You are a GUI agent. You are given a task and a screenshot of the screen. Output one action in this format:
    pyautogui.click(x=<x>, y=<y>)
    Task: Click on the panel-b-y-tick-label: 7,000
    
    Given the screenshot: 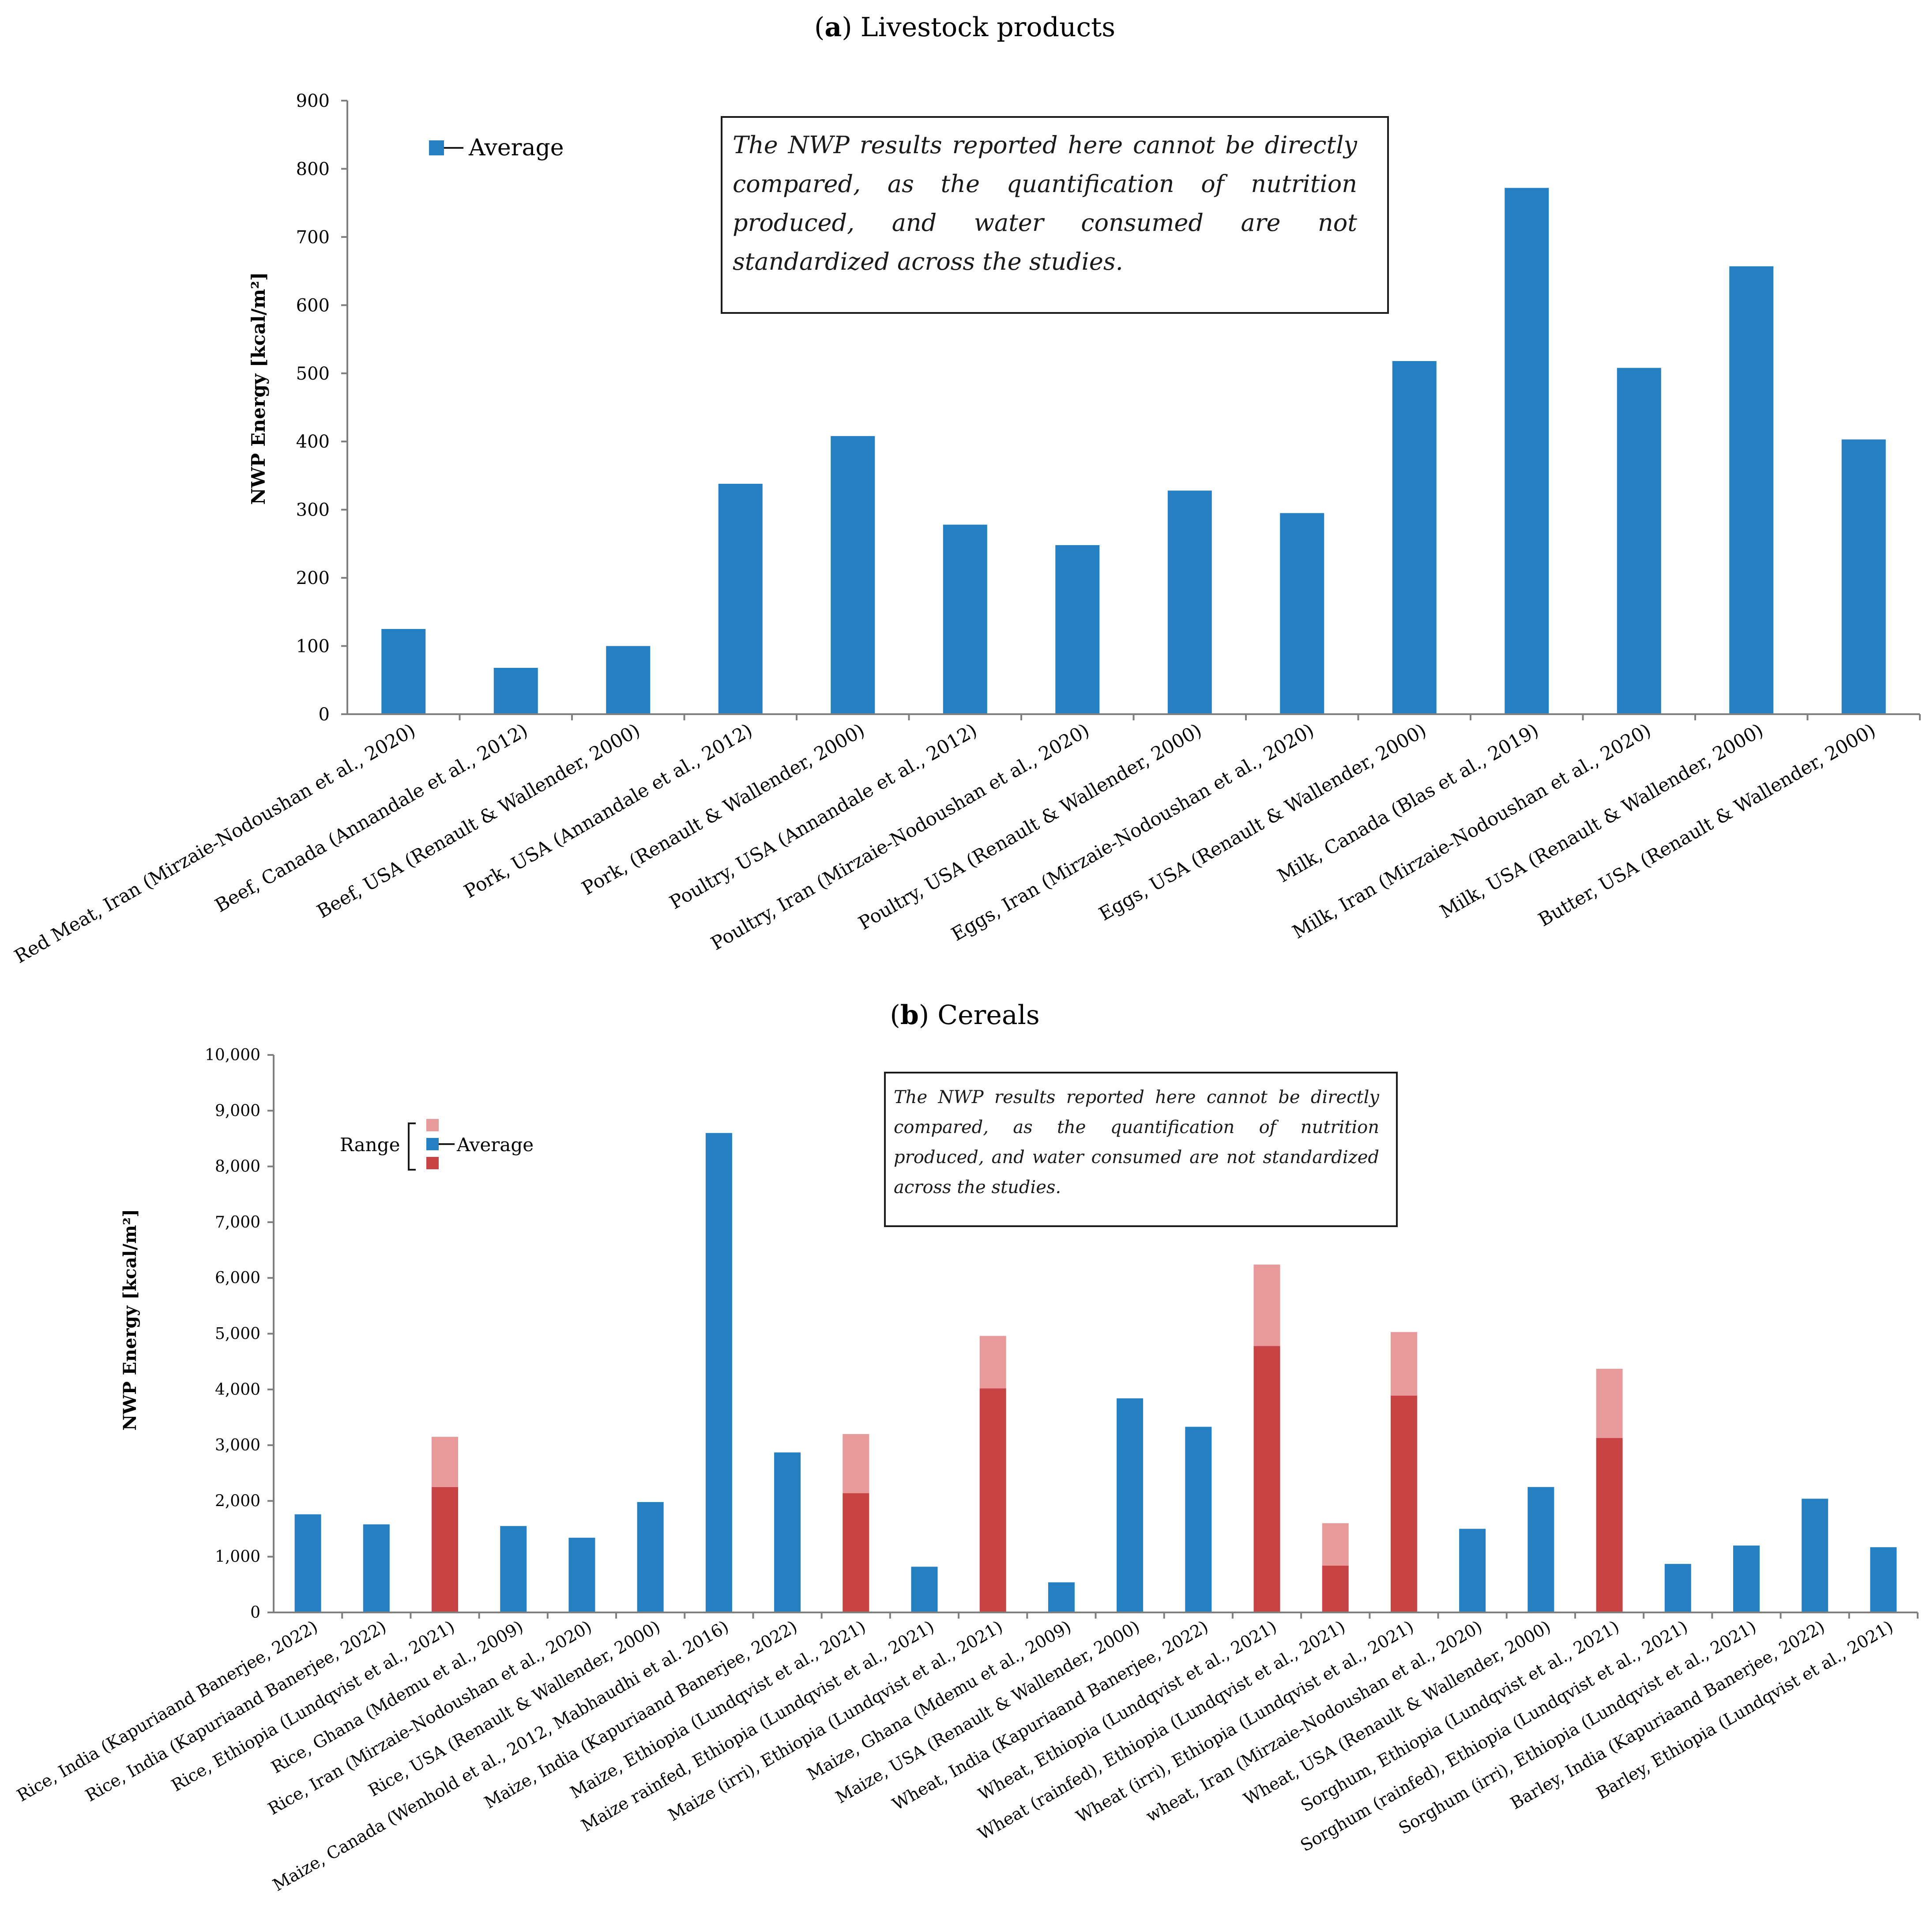 What is the action you would take?
    pyautogui.click(x=237, y=1223)
    